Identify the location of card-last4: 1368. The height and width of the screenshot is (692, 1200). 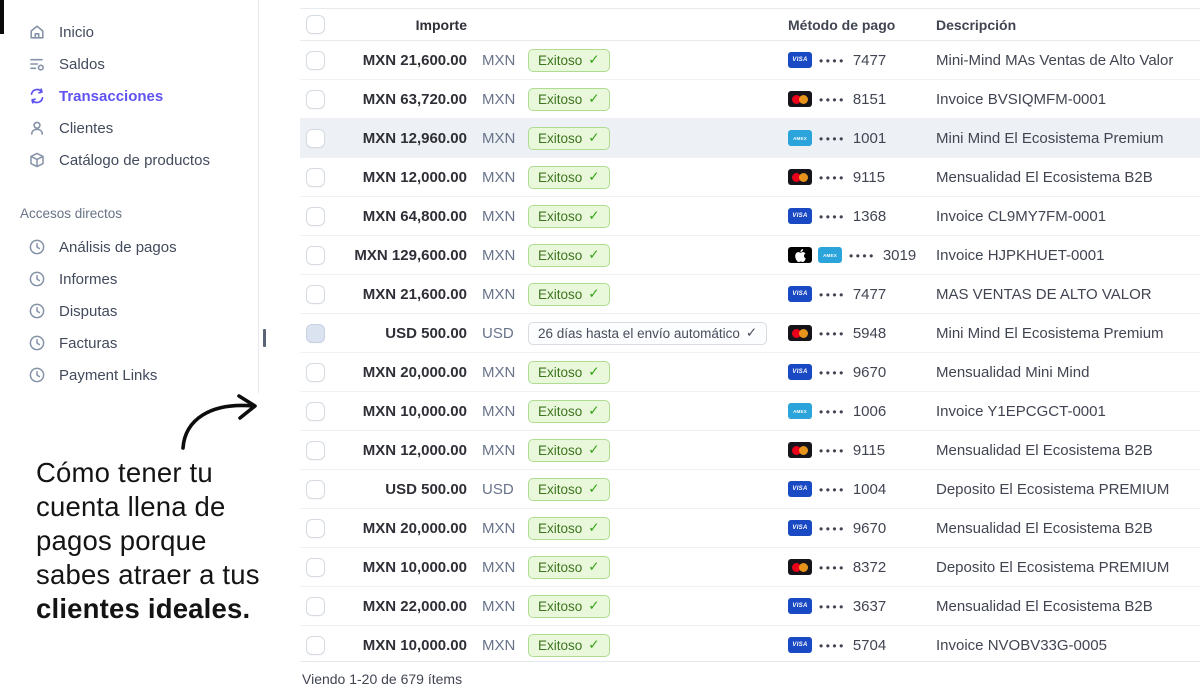
(869, 216).